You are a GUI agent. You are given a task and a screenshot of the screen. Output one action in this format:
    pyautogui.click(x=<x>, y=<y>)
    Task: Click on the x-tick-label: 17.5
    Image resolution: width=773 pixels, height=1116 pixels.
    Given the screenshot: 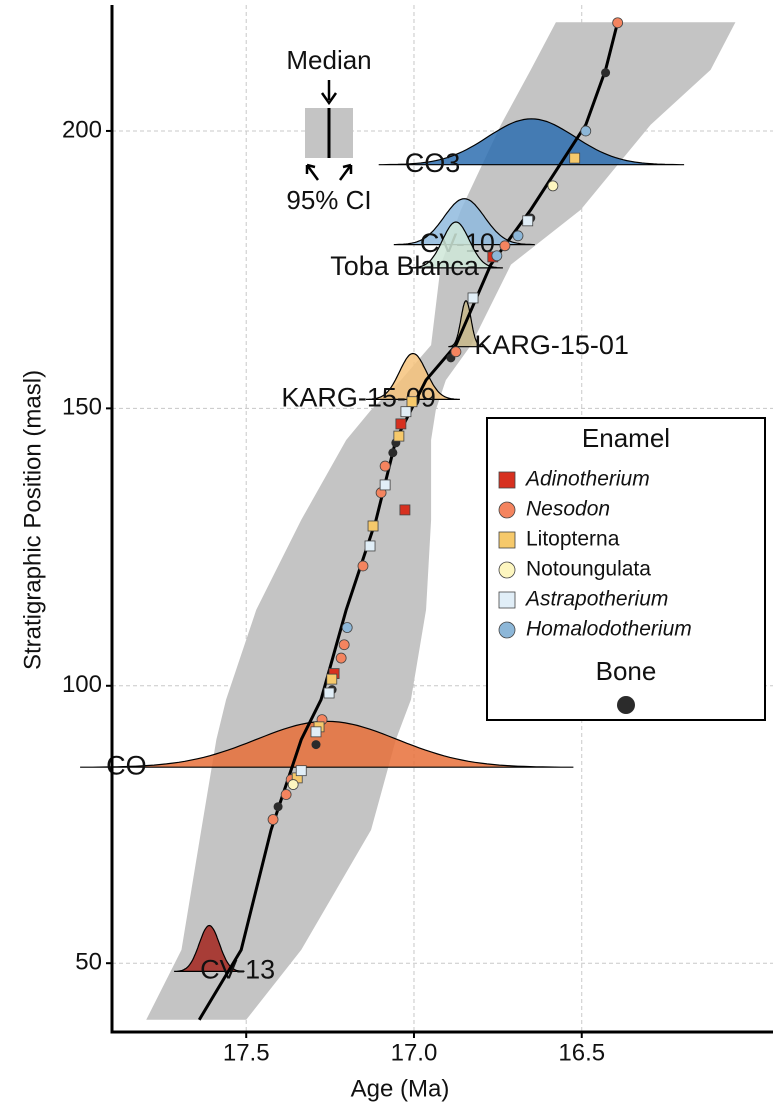 What is the action you would take?
    pyautogui.click(x=246, y=1052)
    